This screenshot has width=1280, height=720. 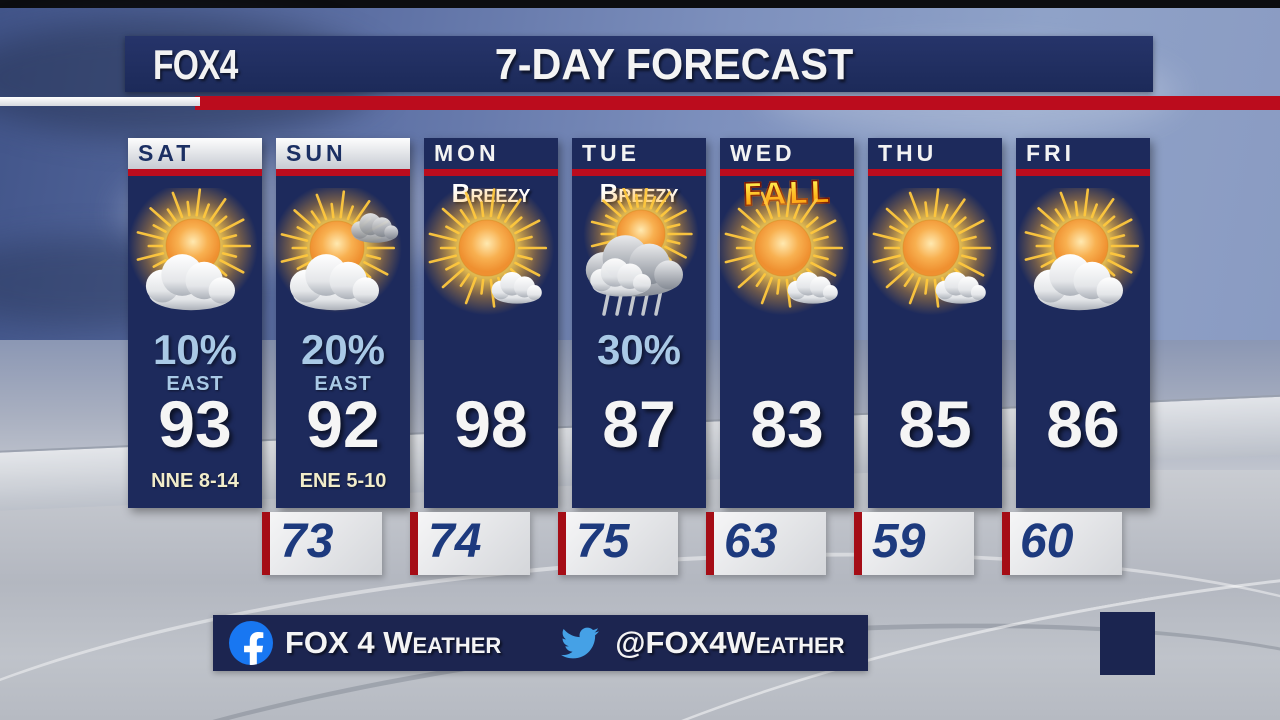 I want to click on day-name-header: WED, so click(x=787, y=153).